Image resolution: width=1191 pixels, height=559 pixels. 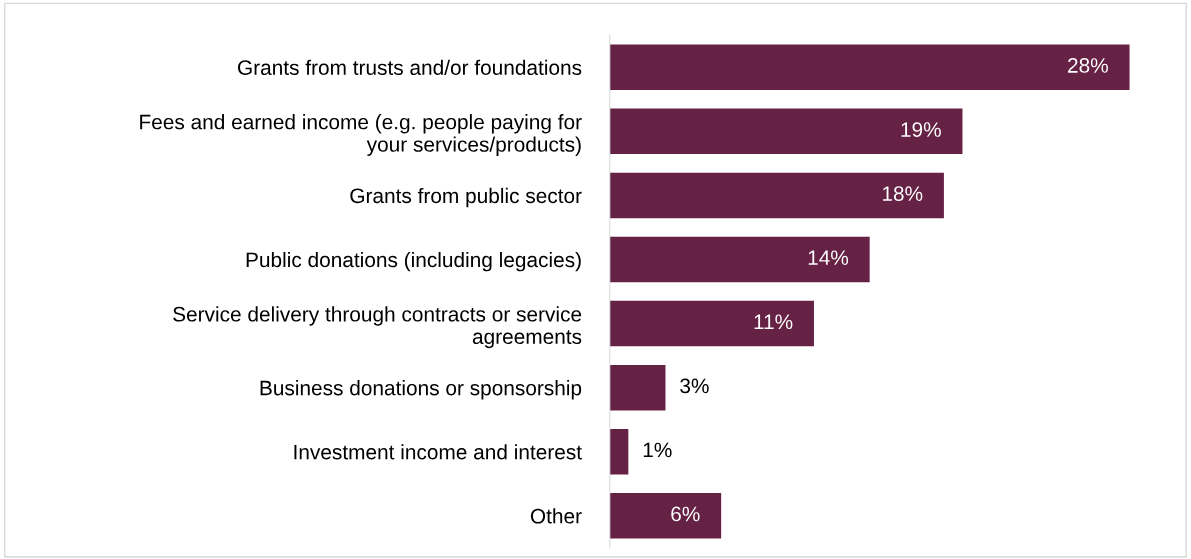 I want to click on data-label: 14%, so click(x=828, y=257).